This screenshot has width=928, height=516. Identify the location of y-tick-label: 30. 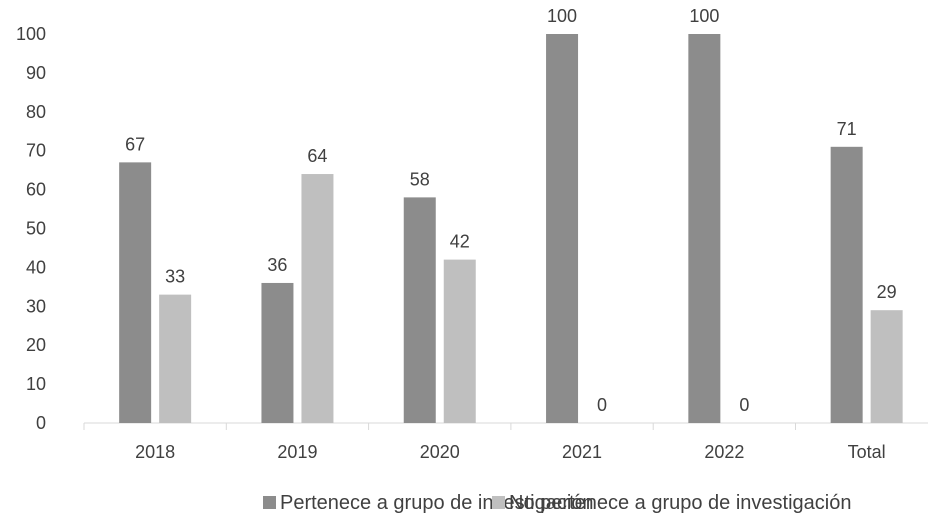
(36, 306).